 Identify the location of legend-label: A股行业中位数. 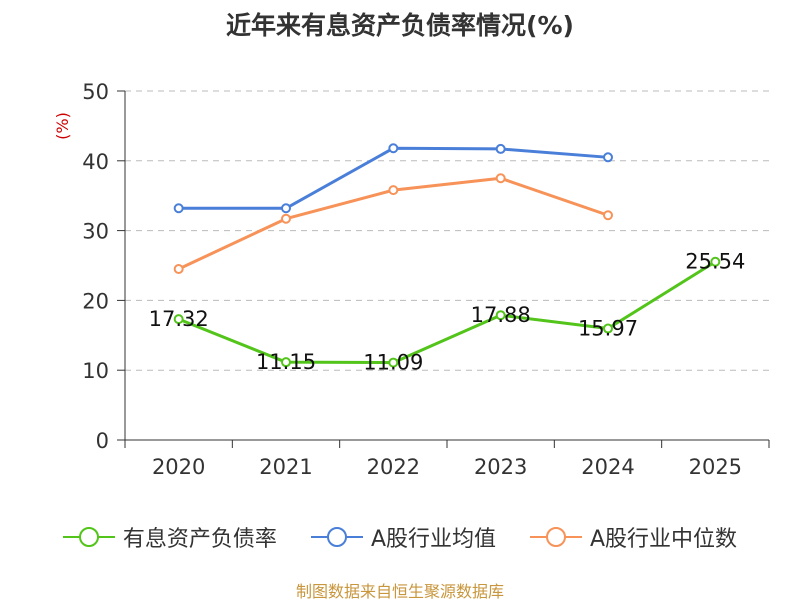
(664, 539).